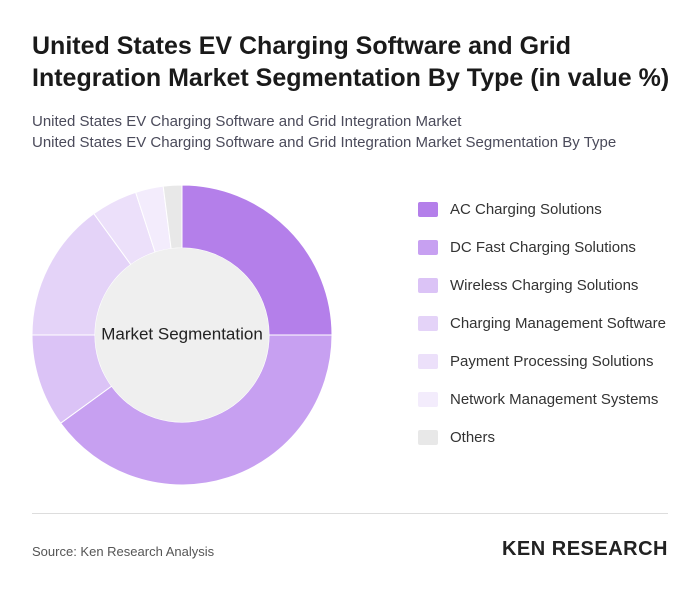 This screenshot has width=700, height=599. I want to click on legend-label: Wireless Charging Solutions, so click(544, 285).